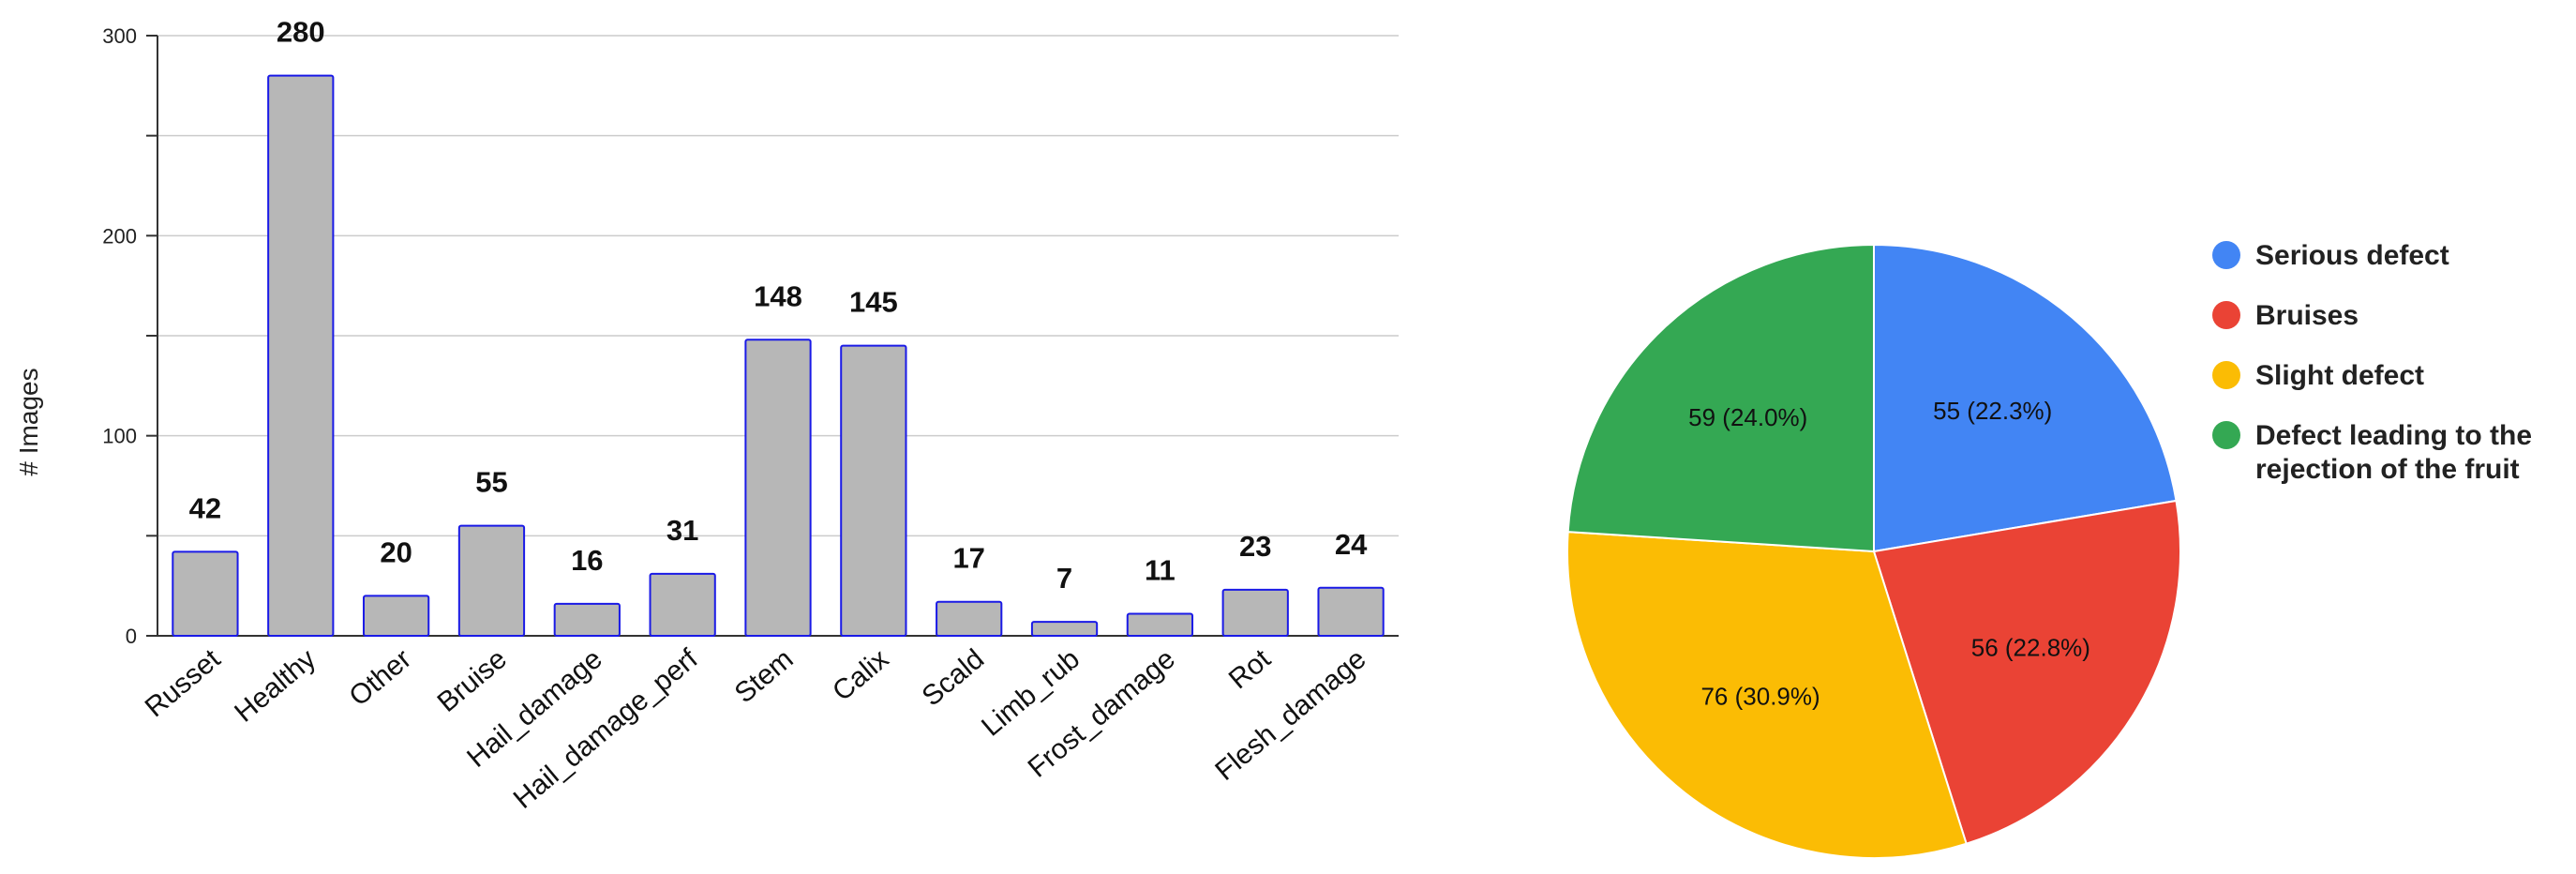 The image size is (2576, 874). Describe the element at coordinates (131, 636) in the screenshot. I see `y-tick-label: 0` at that location.